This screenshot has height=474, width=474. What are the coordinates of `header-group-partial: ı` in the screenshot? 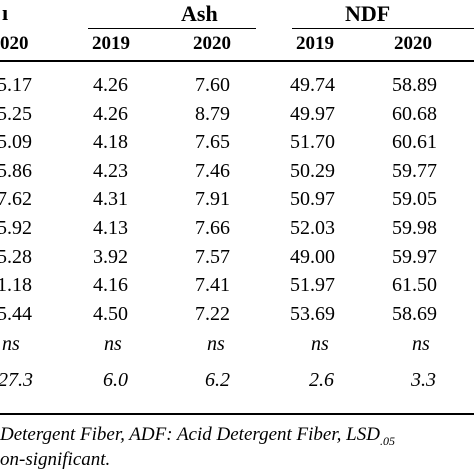 It's located at (5, 12).